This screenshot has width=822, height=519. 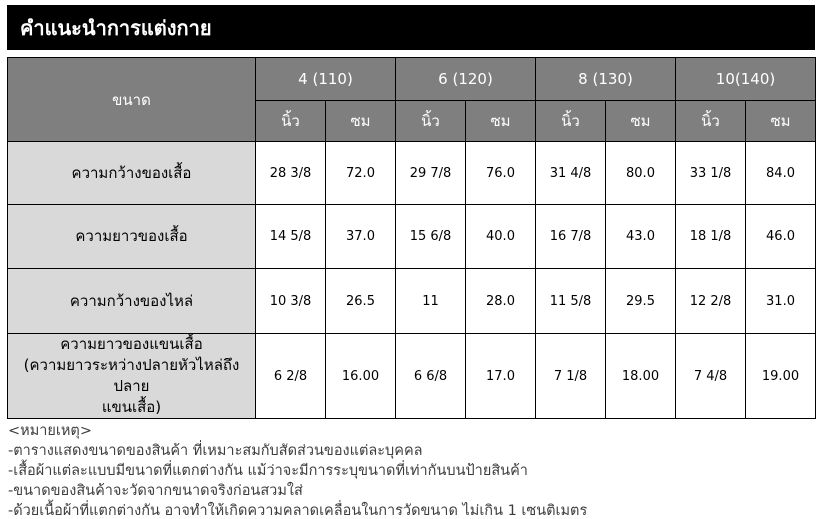 I want to click on corner-header-cell: ขนาด, so click(x=131, y=99).